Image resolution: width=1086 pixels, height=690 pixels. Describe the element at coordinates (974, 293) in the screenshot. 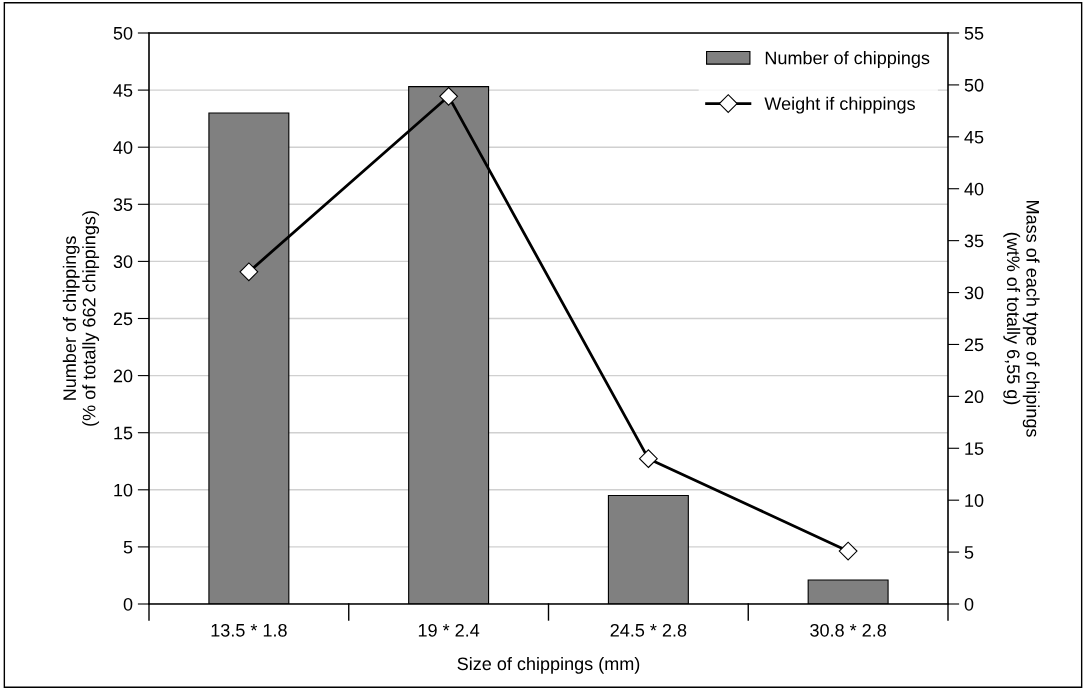

I see `y2-tick-label: 30` at that location.